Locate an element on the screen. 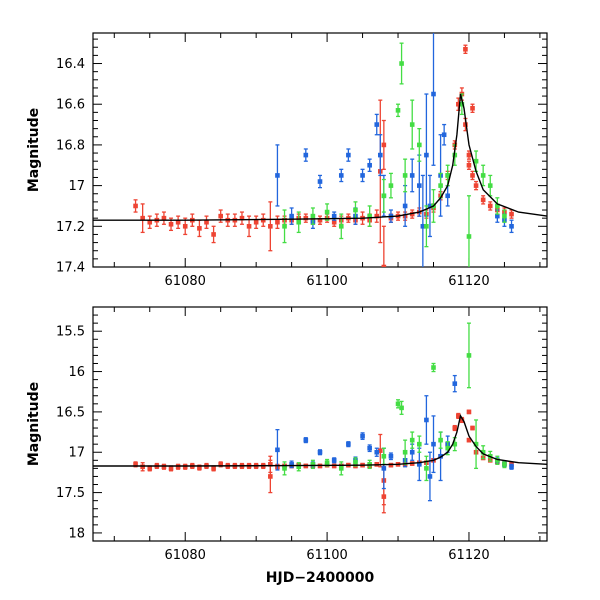  x-tick-label: 61100 is located at coordinates (326, 555).